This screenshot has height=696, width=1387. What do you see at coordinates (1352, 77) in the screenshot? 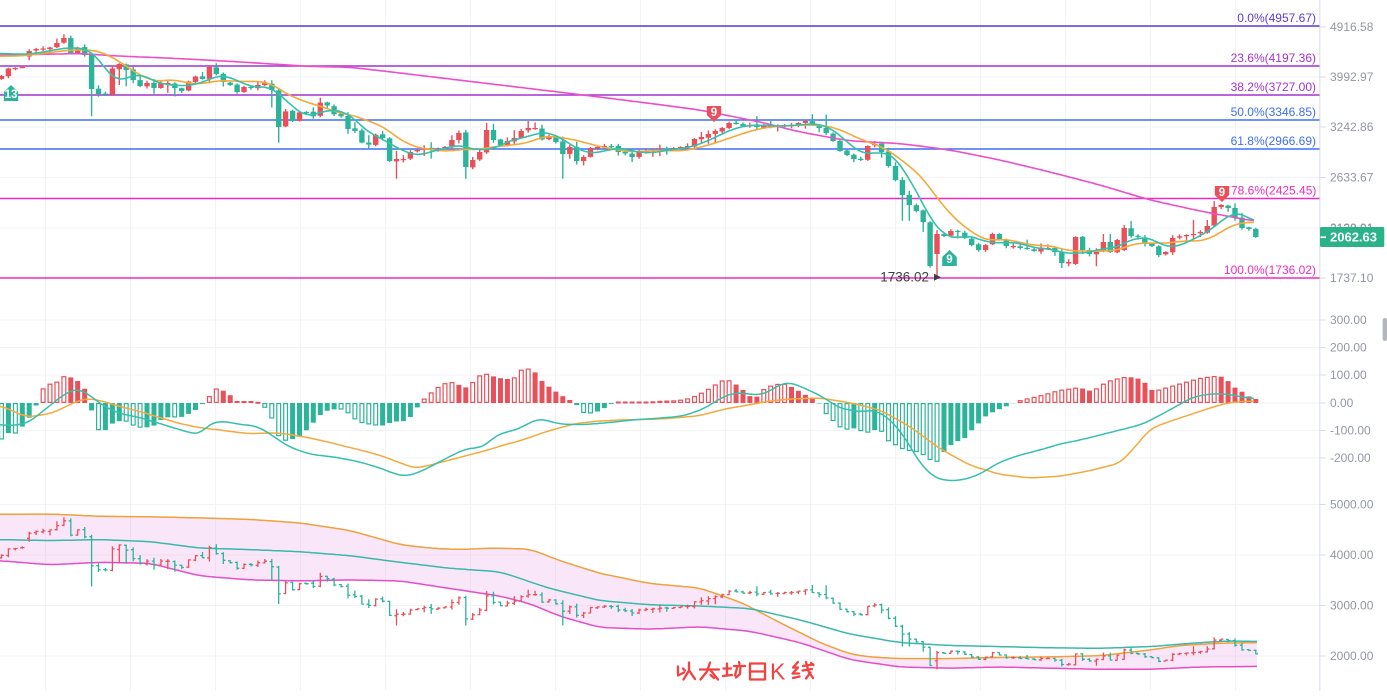
I see `svg-text: 3992.97` at bounding box center [1352, 77].